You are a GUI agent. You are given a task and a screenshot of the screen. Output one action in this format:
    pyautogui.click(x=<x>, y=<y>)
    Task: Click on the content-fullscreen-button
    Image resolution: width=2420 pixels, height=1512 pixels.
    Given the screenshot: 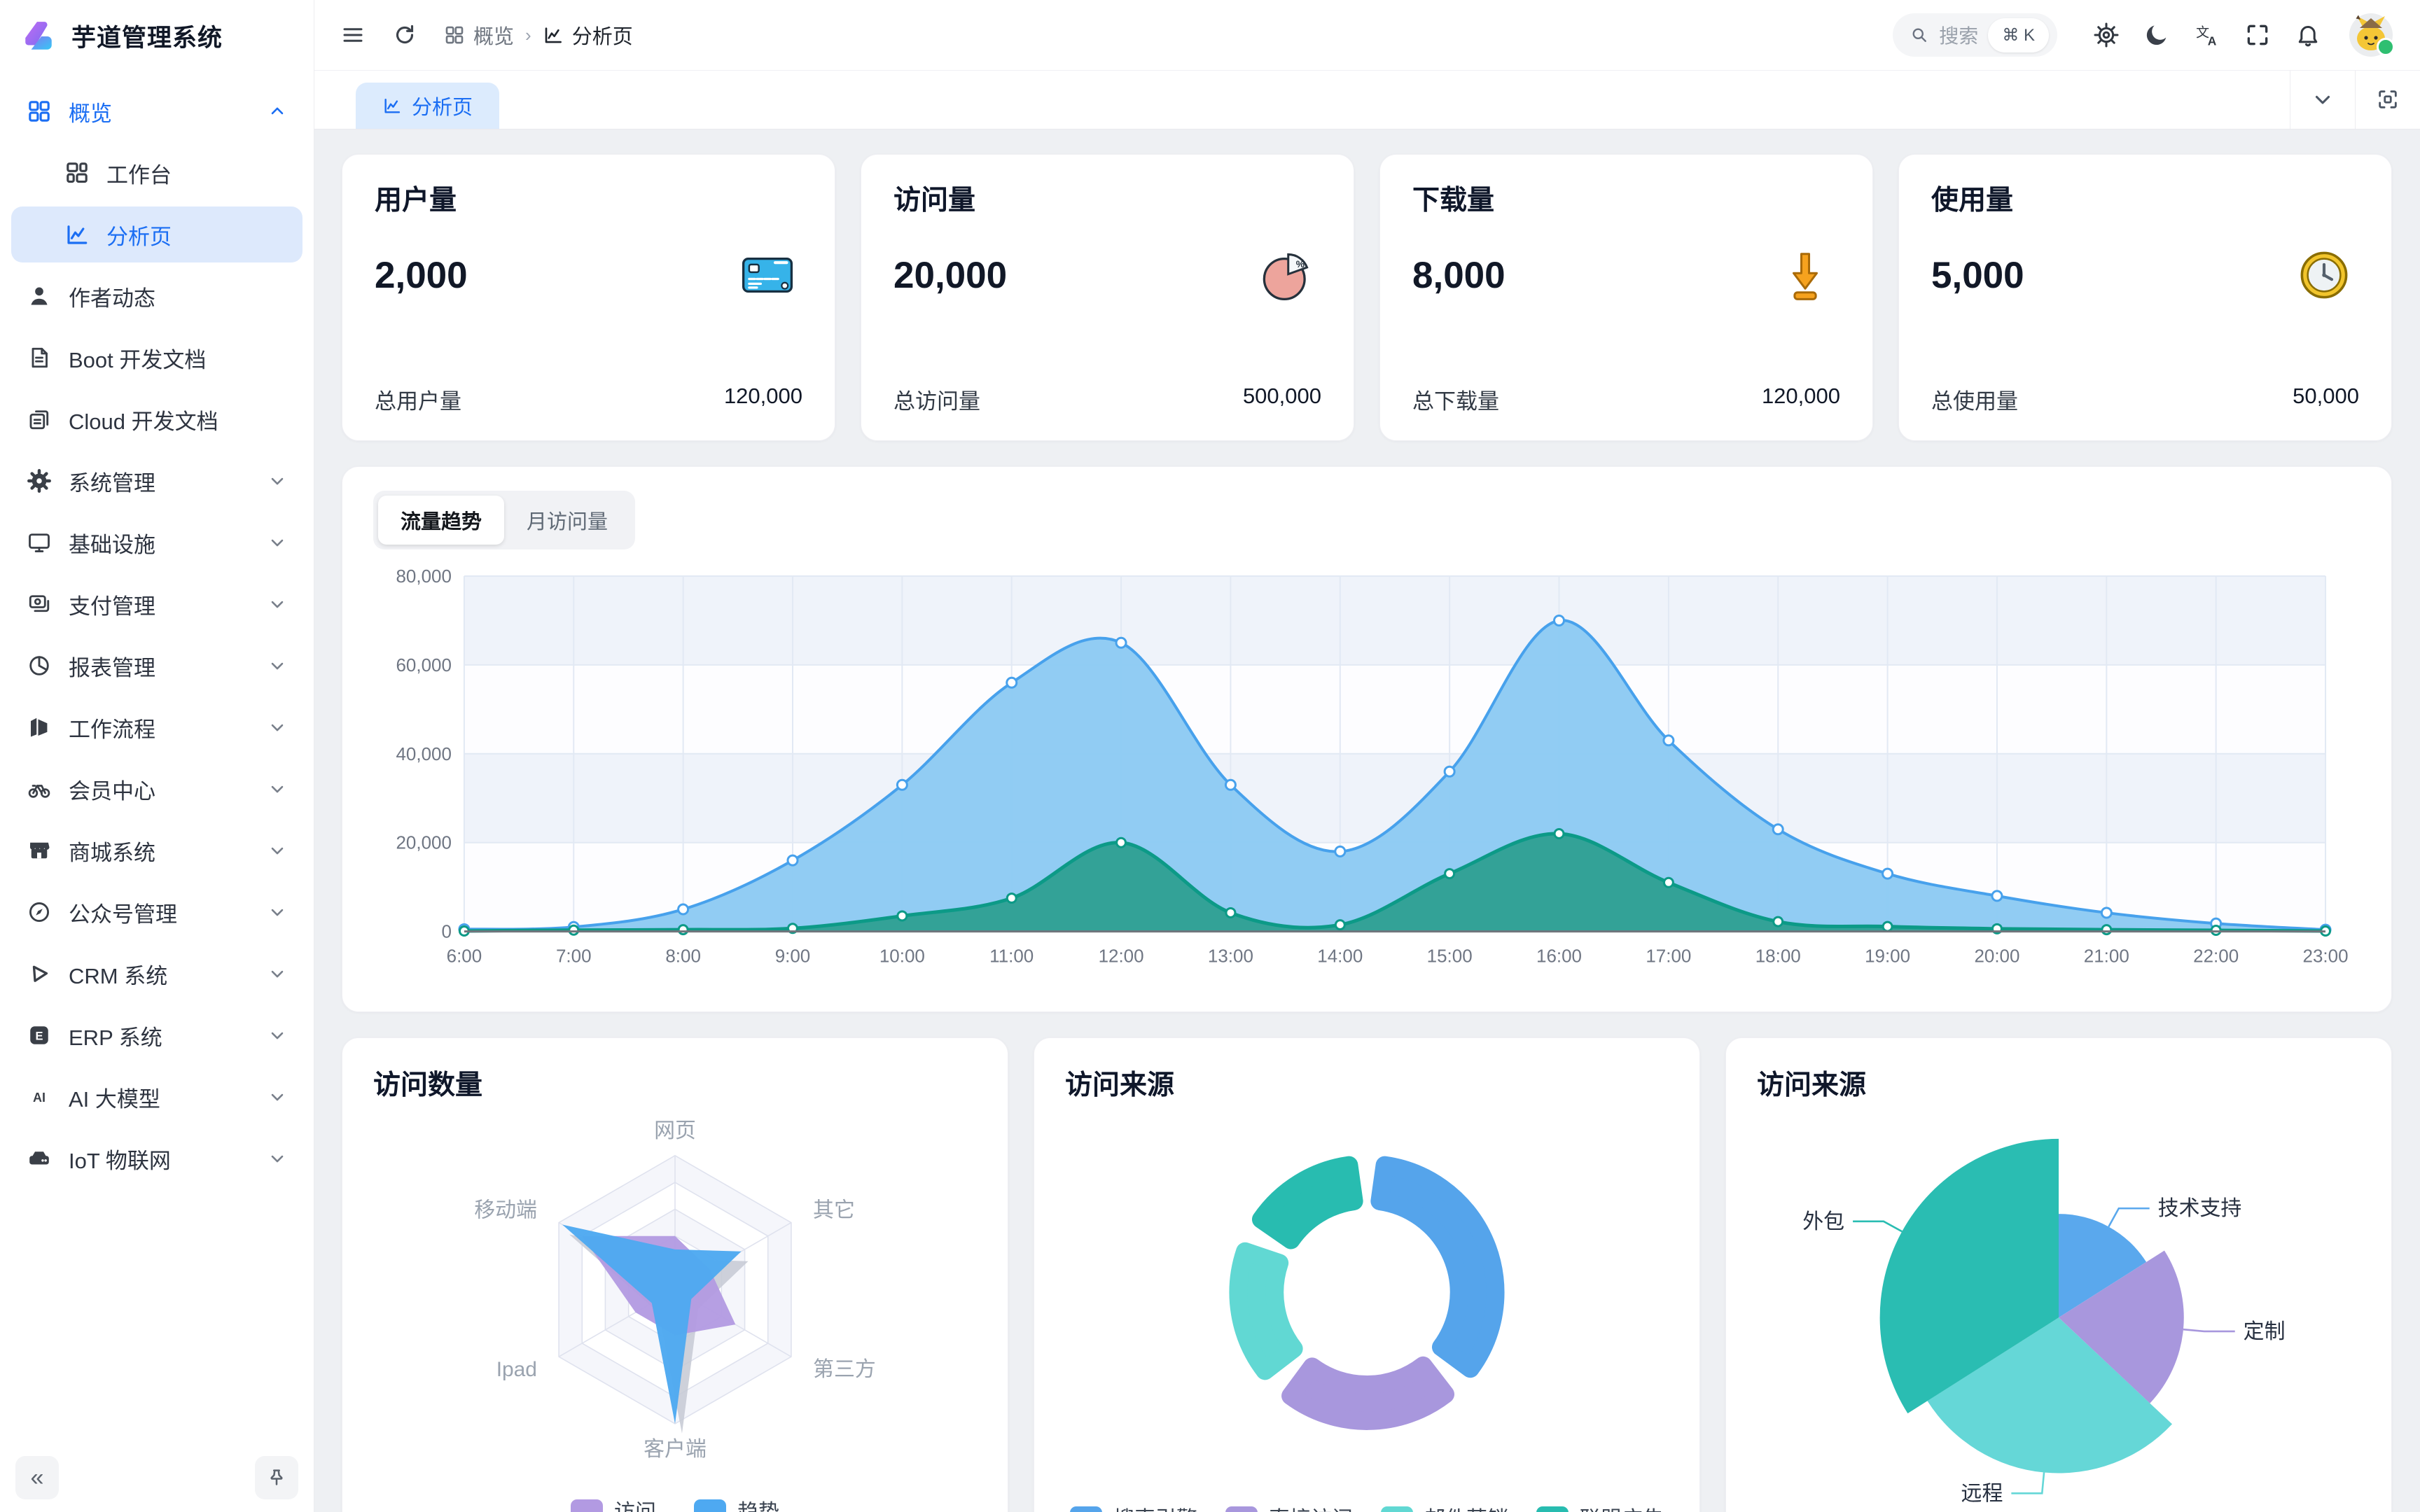 What is the action you would take?
    pyautogui.click(x=2387, y=99)
    